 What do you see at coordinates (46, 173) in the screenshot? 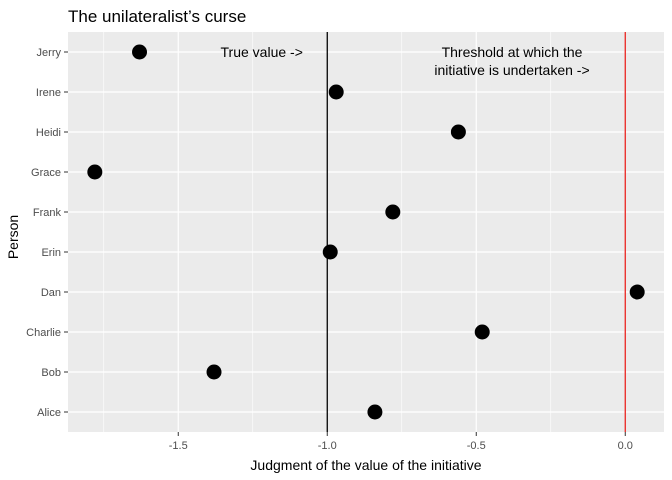
I see `y-tick-label-grace: Grace` at bounding box center [46, 173].